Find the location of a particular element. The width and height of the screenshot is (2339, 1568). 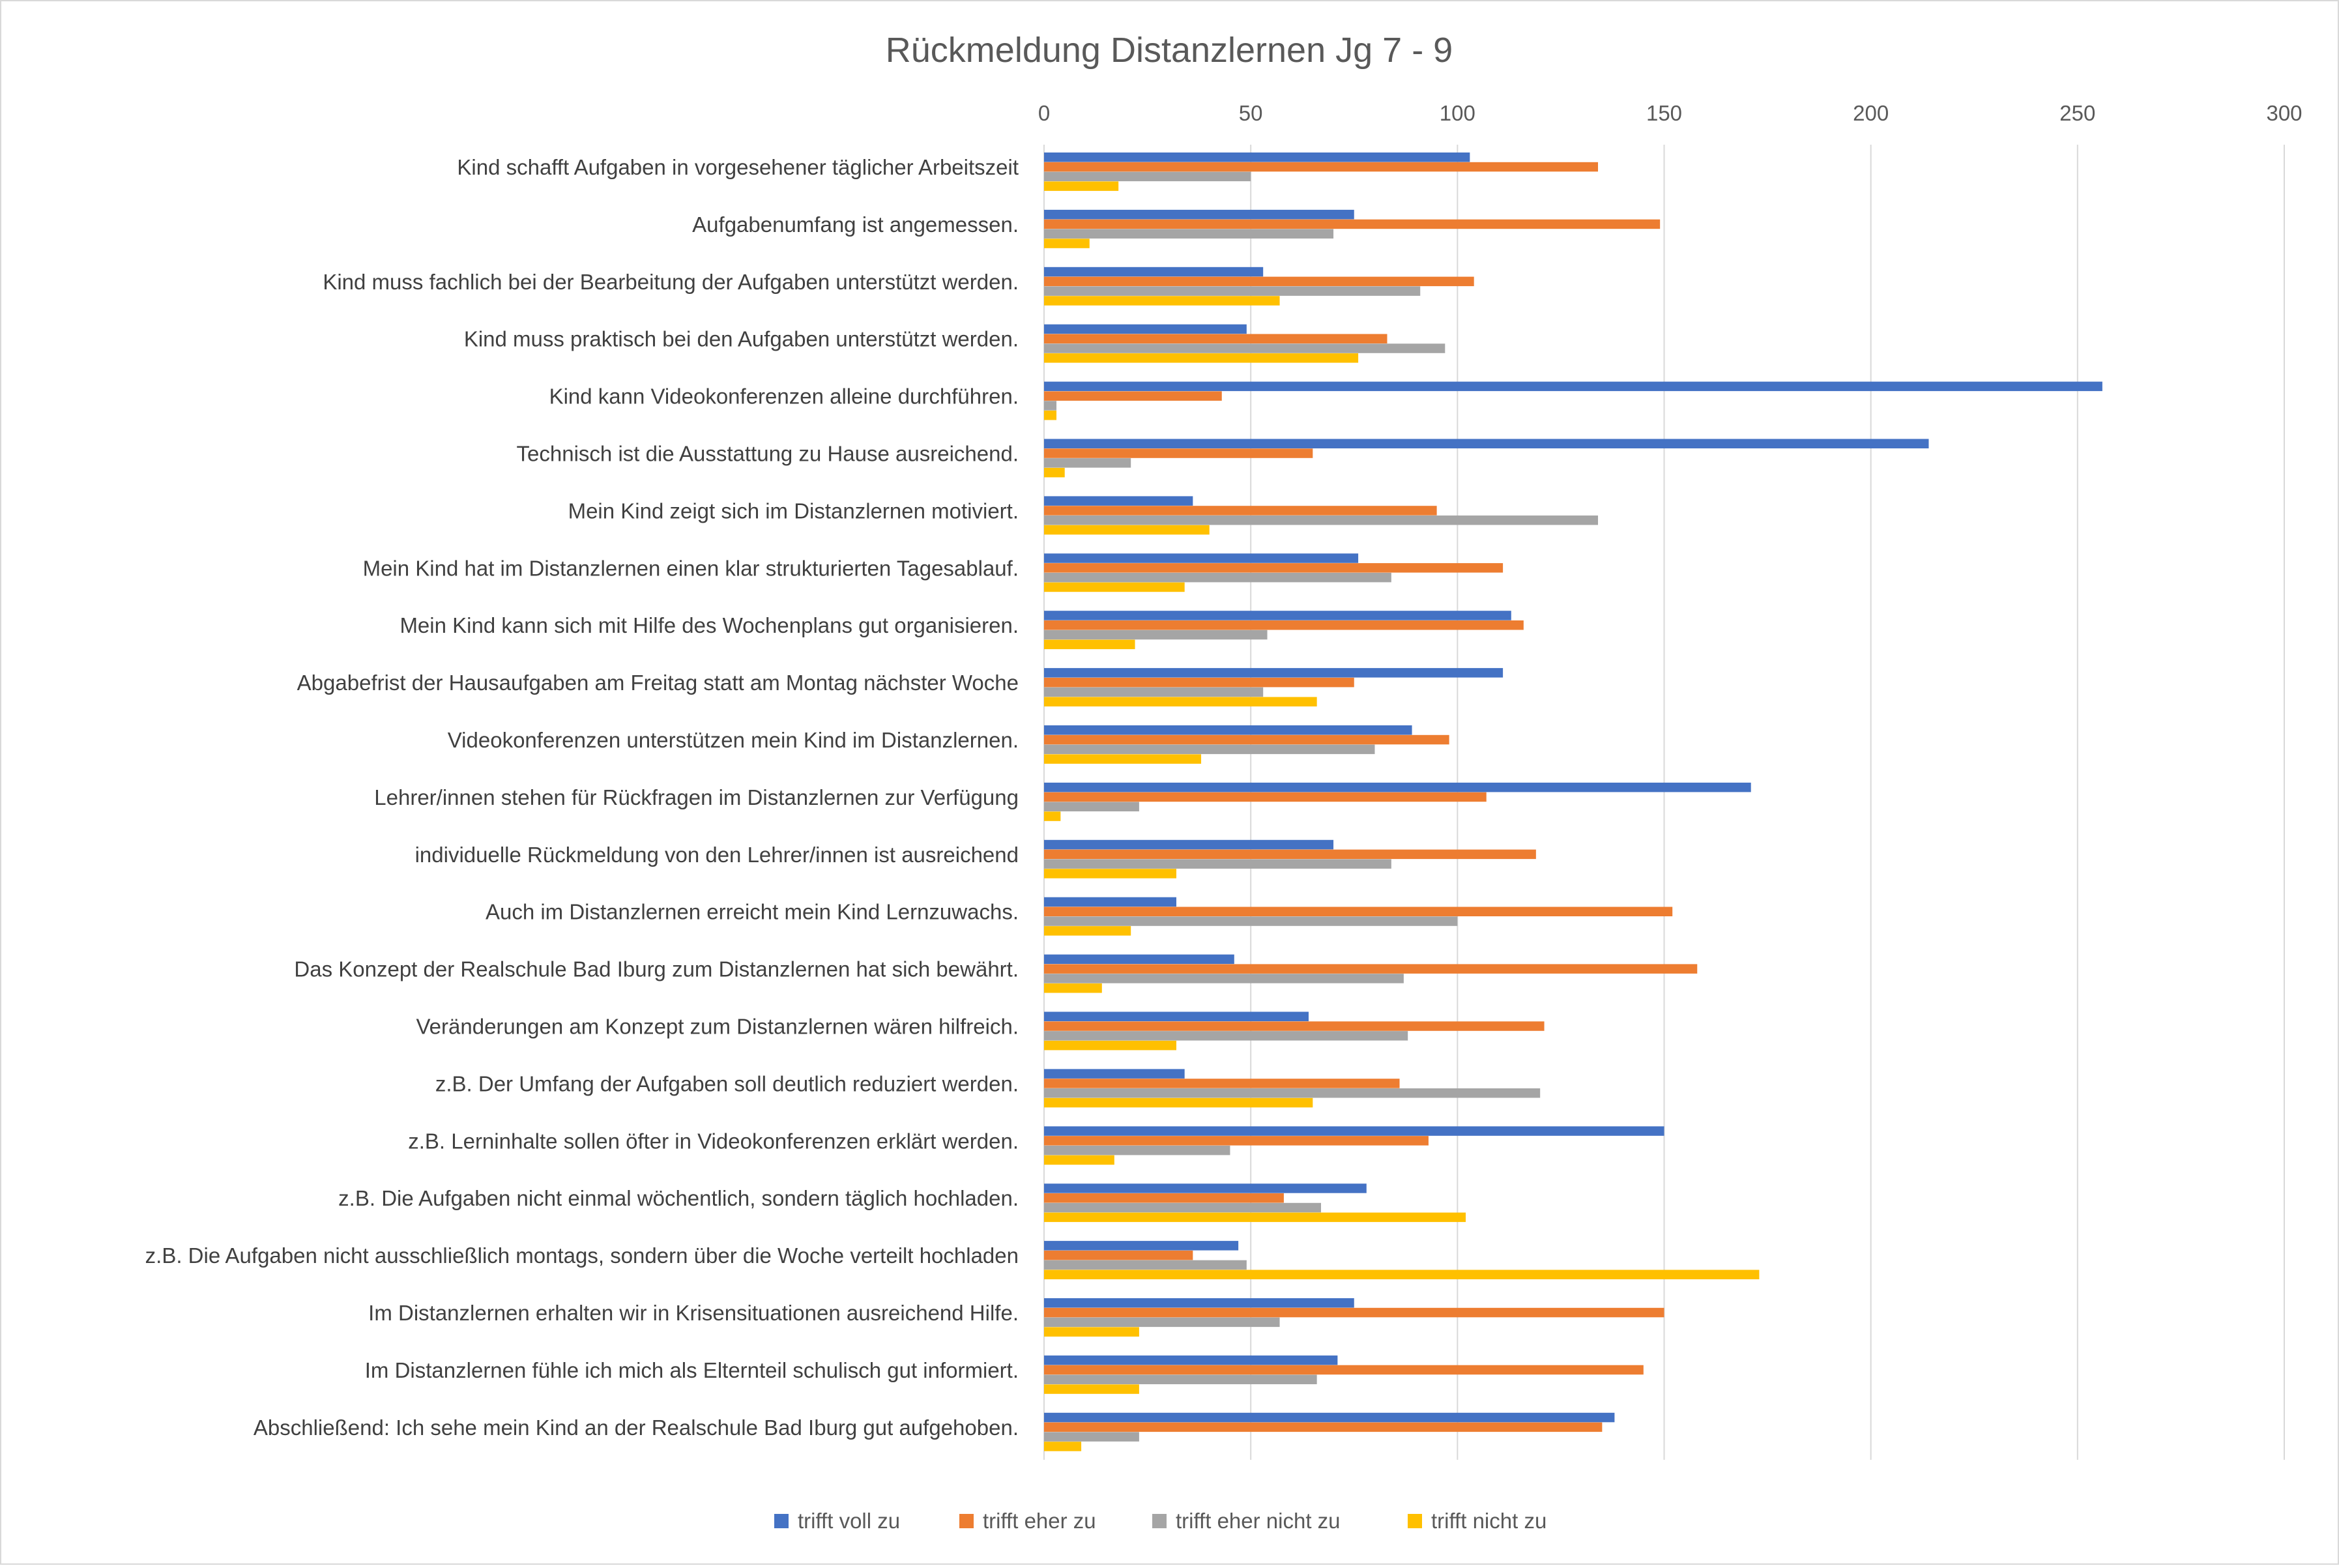

x-tick-label: 150 is located at coordinates (1664, 113).